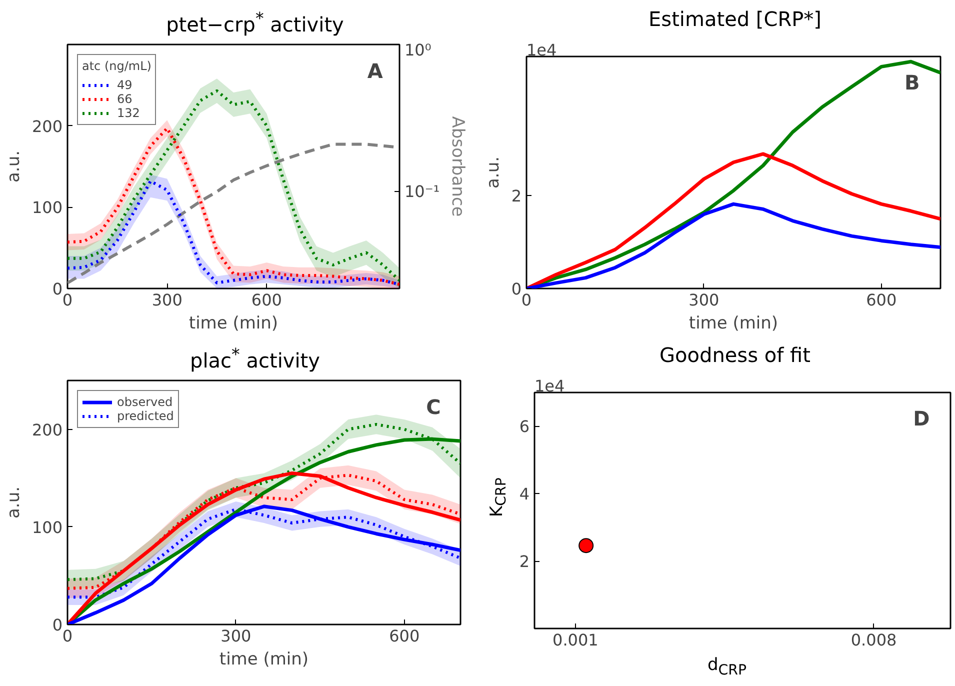 This screenshot has width=955, height=686. What do you see at coordinates (128, 113) in the screenshot?
I see `legend-label: 132` at bounding box center [128, 113].